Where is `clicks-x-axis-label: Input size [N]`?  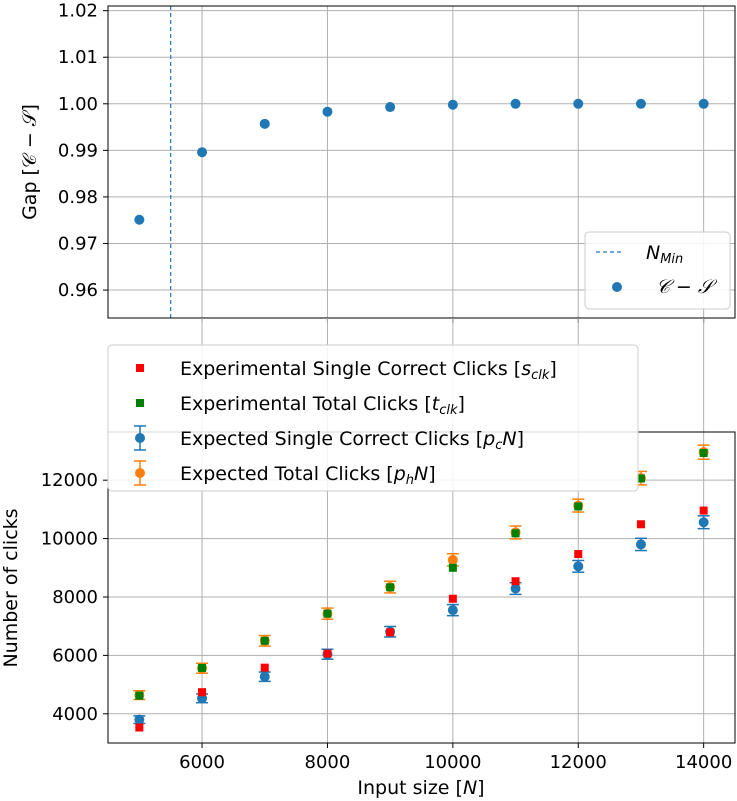 clicks-x-axis-label: Input size [N] is located at coordinates (420, 788).